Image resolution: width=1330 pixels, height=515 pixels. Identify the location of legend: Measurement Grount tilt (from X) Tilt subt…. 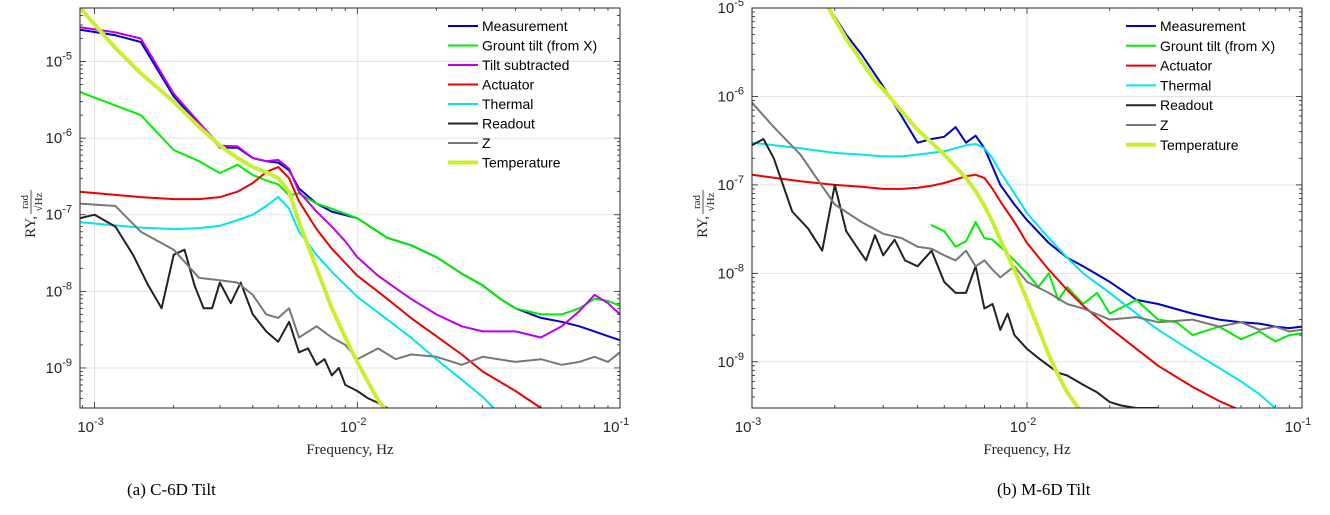
(522, 94).